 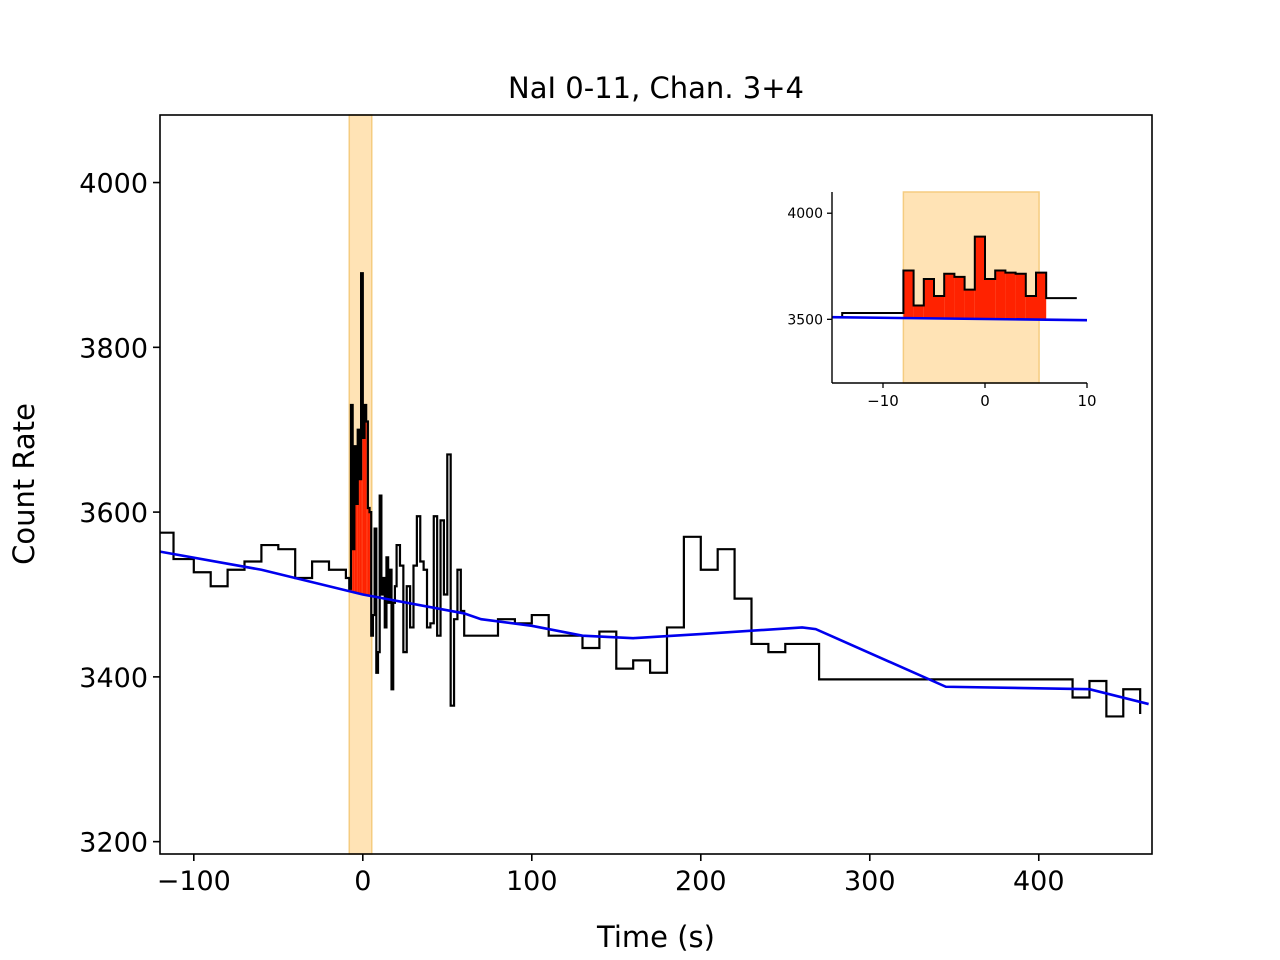 I want to click on inset-y-tick-label: 4000, so click(x=805, y=214).